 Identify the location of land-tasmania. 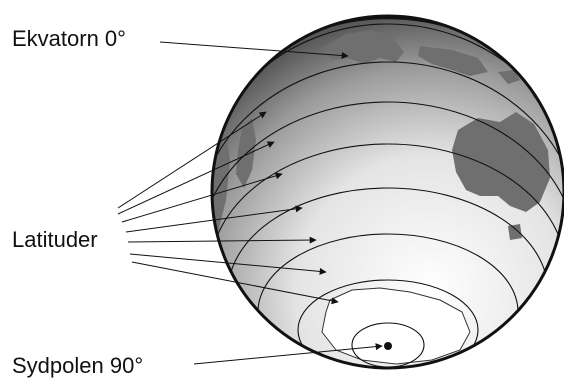
(515, 232).